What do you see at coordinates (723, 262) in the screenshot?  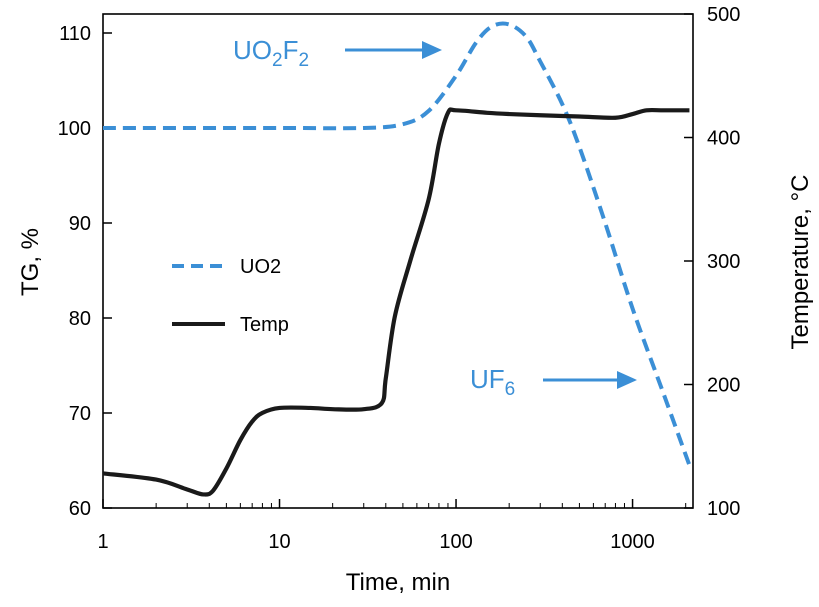 I see `y-right-tick-label: 300` at bounding box center [723, 262].